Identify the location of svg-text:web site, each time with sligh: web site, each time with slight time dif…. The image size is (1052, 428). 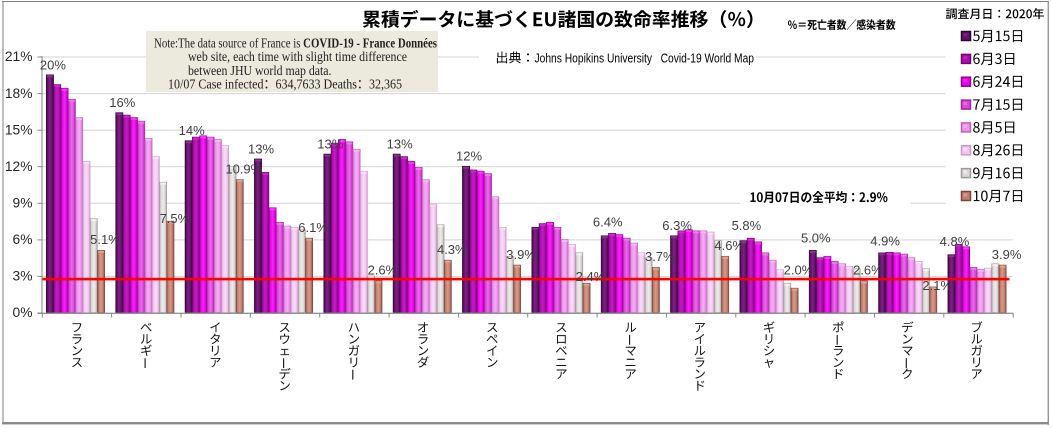
(297, 56).